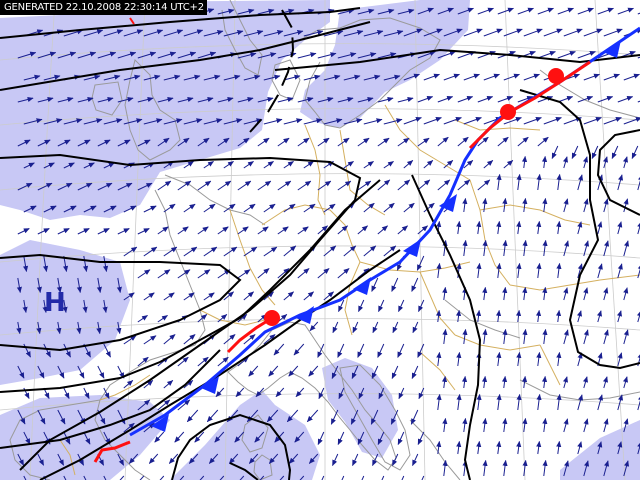 The width and height of the screenshot is (640, 480). What do you see at coordinates (446, 327) in the screenshot?
I see `isobar` at bounding box center [446, 327].